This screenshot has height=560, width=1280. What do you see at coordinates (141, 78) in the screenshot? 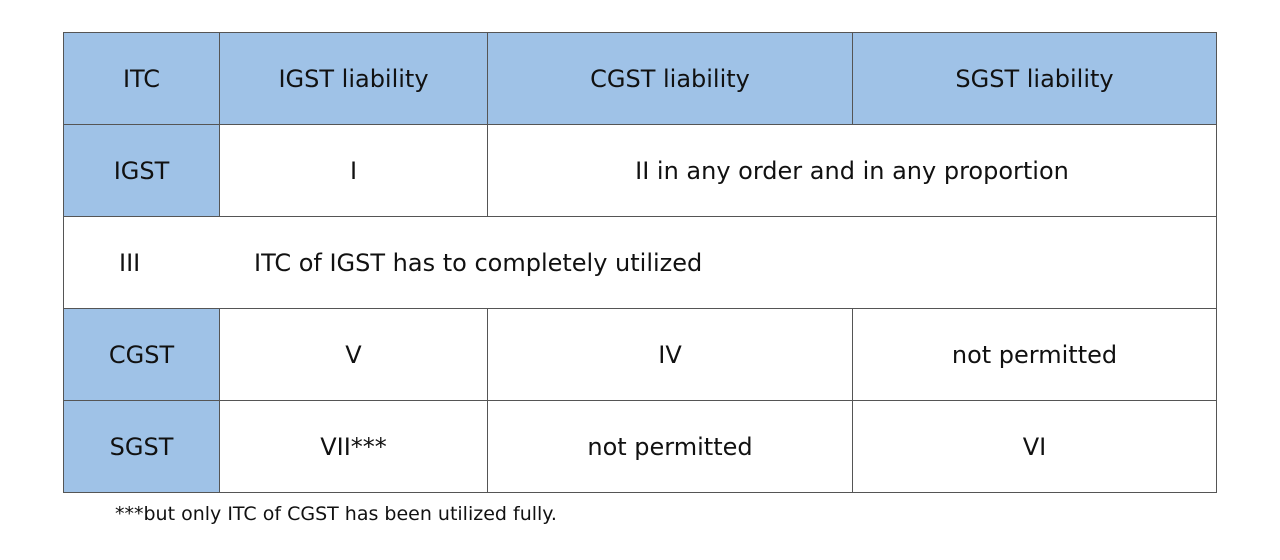
I see `header-itc: ITC` at bounding box center [141, 78].